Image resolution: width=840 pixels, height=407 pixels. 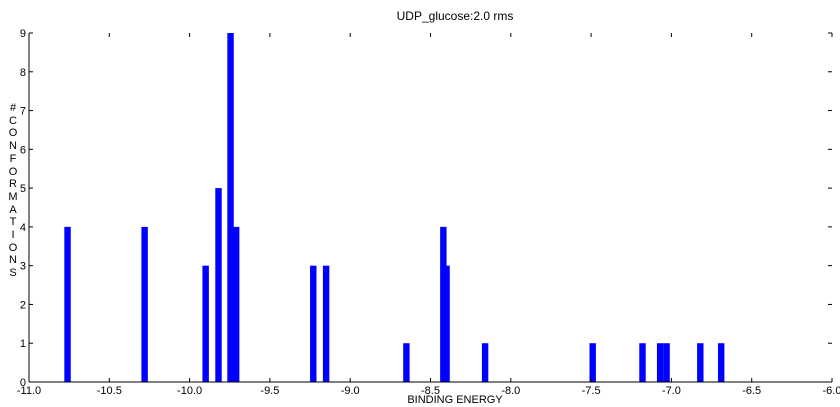 What do you see at coordinates (23, 112) in the screenshot?
I see `y-tick-label-7: 7` at bounding box center [23, 112].